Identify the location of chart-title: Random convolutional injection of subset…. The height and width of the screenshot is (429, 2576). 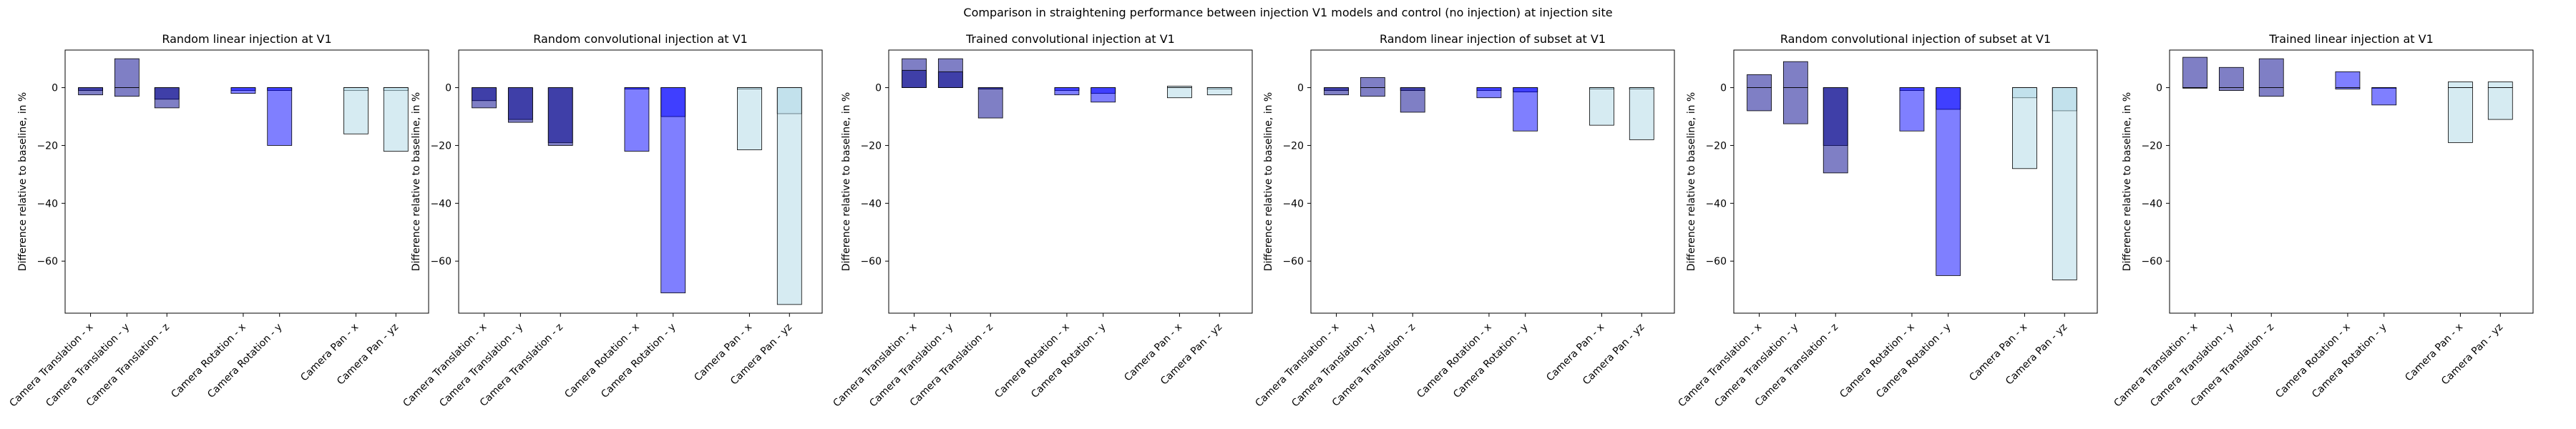
(1915, 39).